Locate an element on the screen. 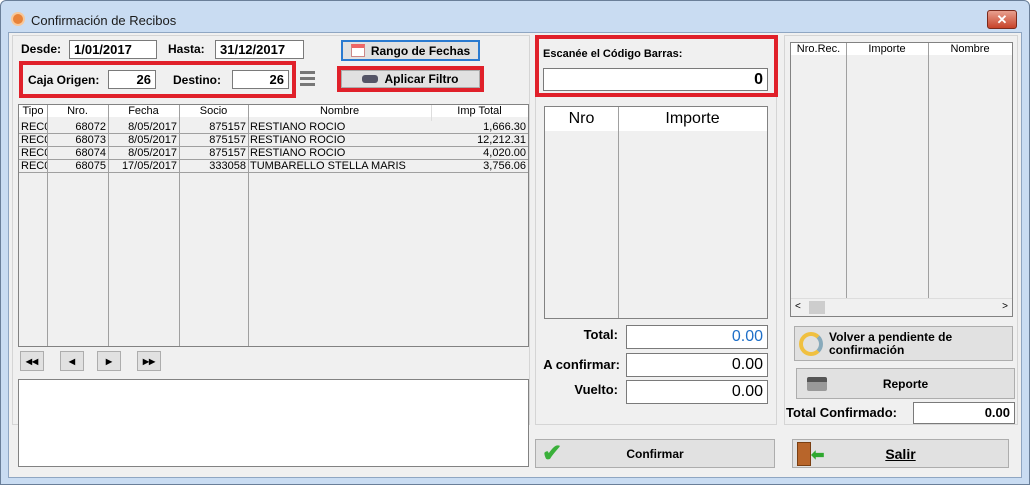  col-header-fecha: Fecha is located at coordinates (143, 111).